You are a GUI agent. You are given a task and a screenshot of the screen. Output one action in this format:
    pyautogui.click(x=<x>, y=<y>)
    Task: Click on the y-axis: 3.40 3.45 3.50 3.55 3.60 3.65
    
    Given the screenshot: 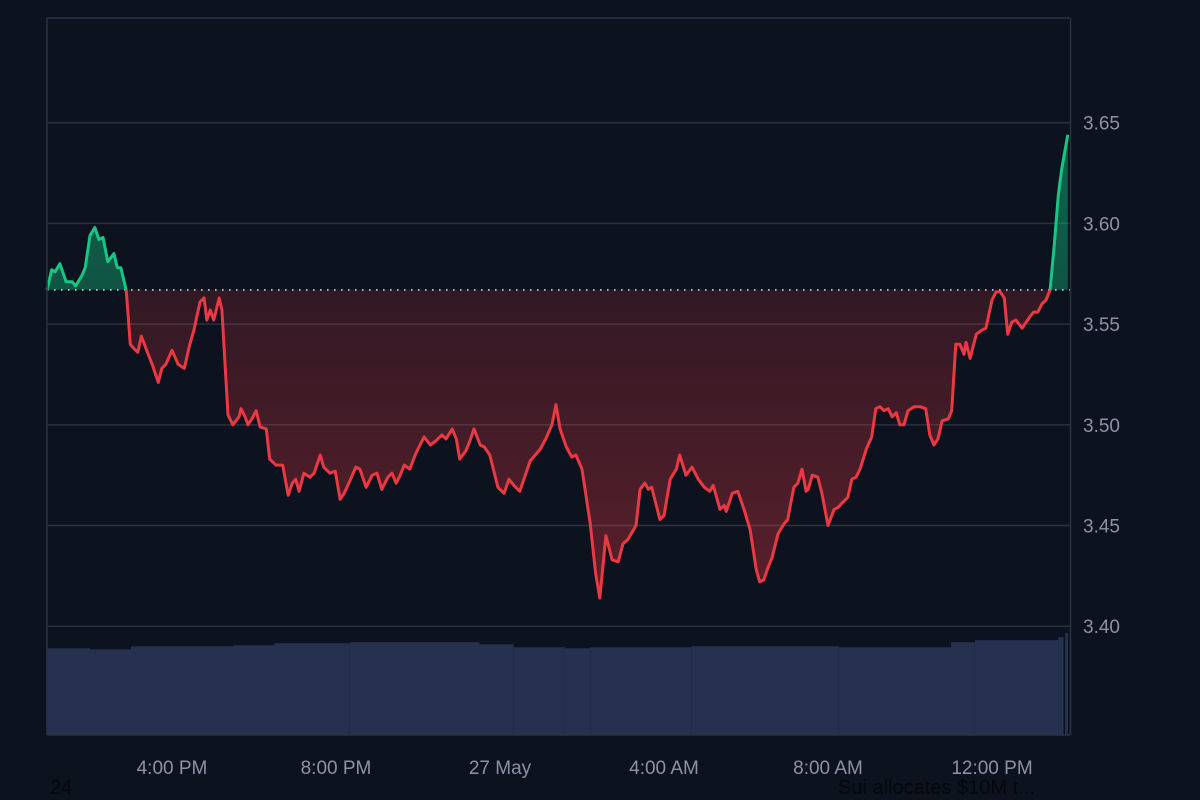 What is the action you would take?
    pyautogui.click(x=1101, y=376)
    